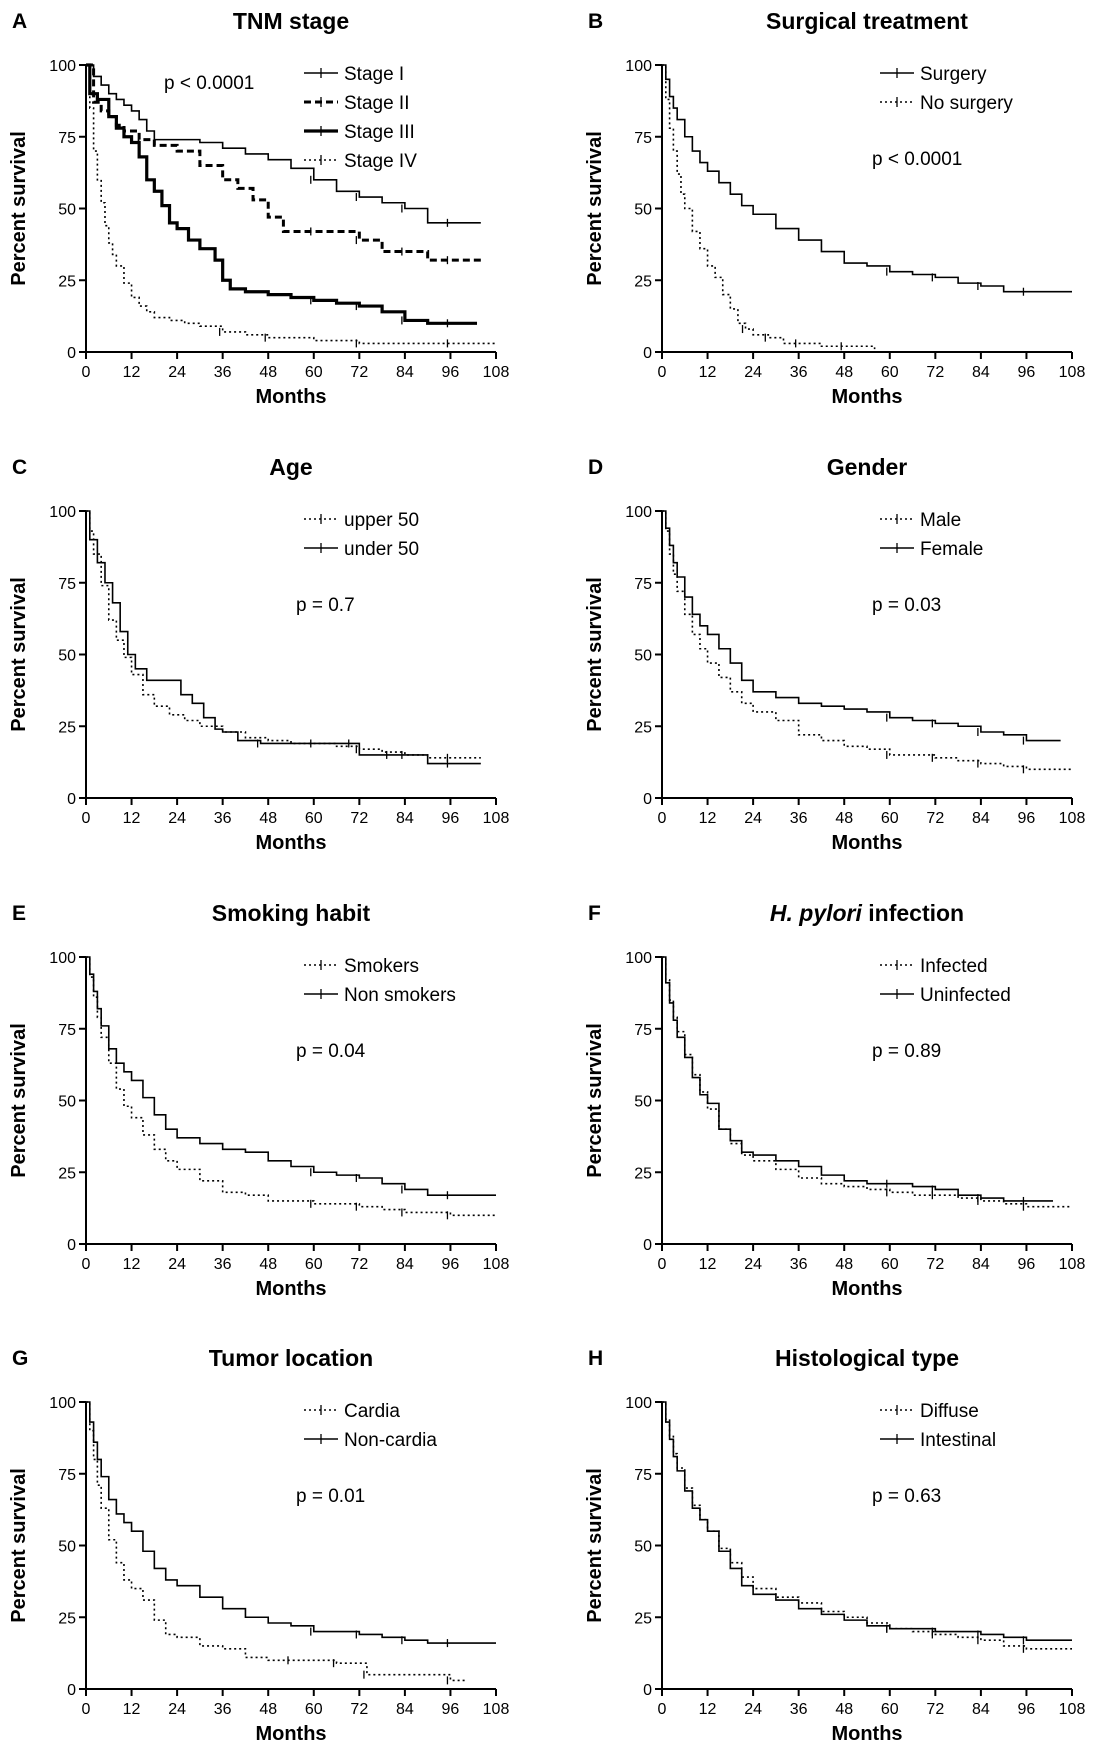 The image size is (1093, 1758). I want to click on panel-b-y-tick-label: 0, so click(647, 353).